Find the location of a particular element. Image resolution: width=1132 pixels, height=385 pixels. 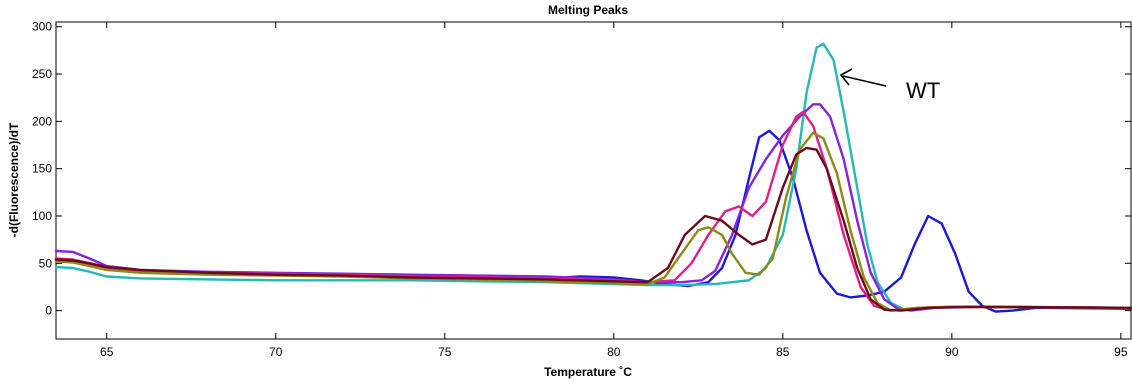

y-axis-label: -d(Fluorescence)/dT is located at coordinates (14, 179).